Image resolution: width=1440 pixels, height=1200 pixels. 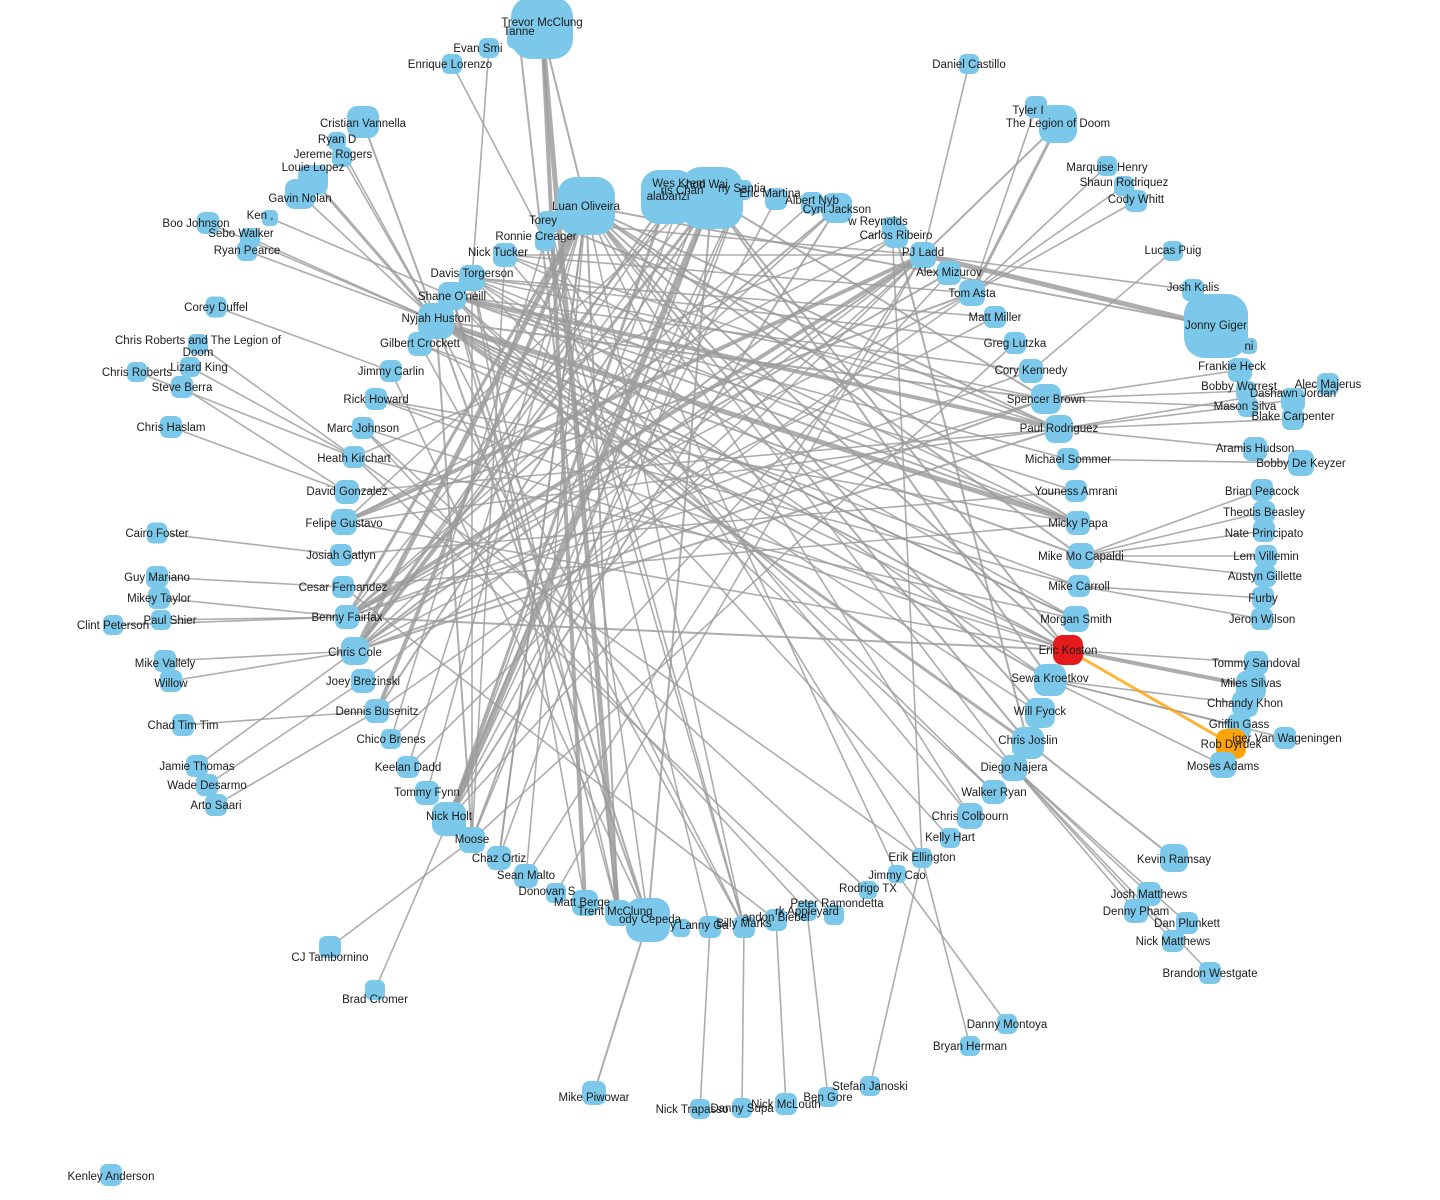 What do you see at coordinates (870, 1086) in the screenshot?
I see `node-stefan-janoski` at bounding box center [870, 1086].